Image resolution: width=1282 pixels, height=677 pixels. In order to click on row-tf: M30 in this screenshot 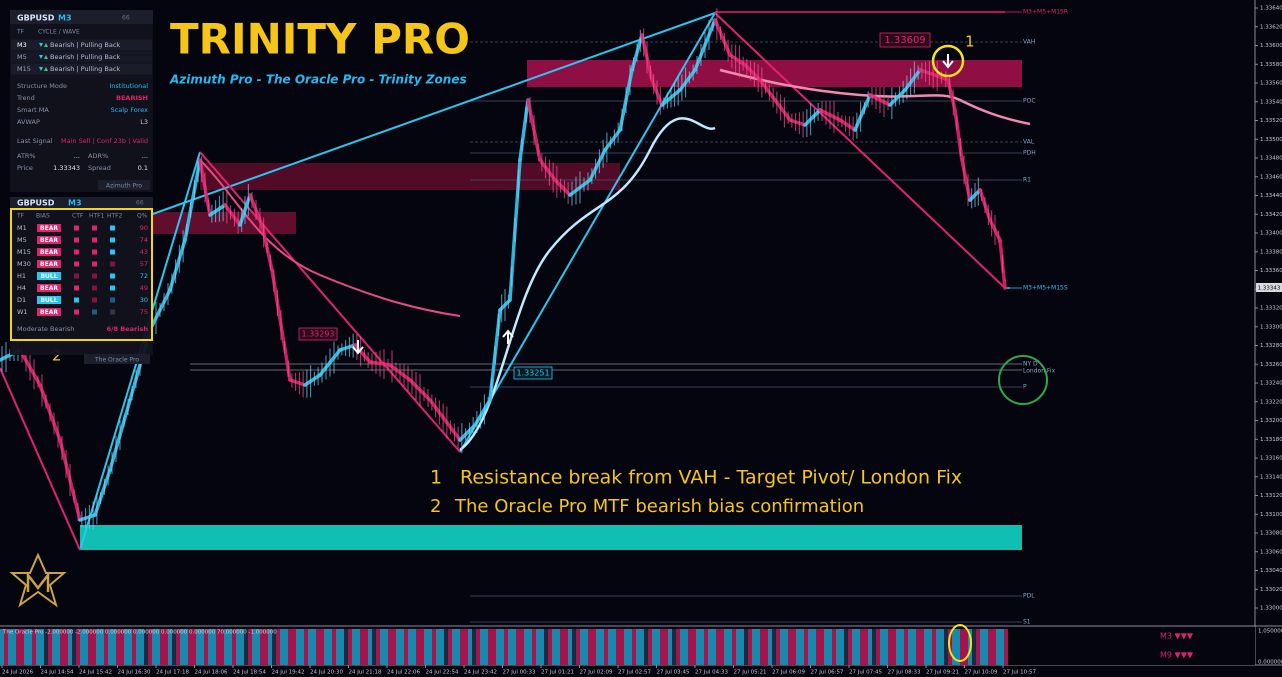, I will do `click(24, 264)`.